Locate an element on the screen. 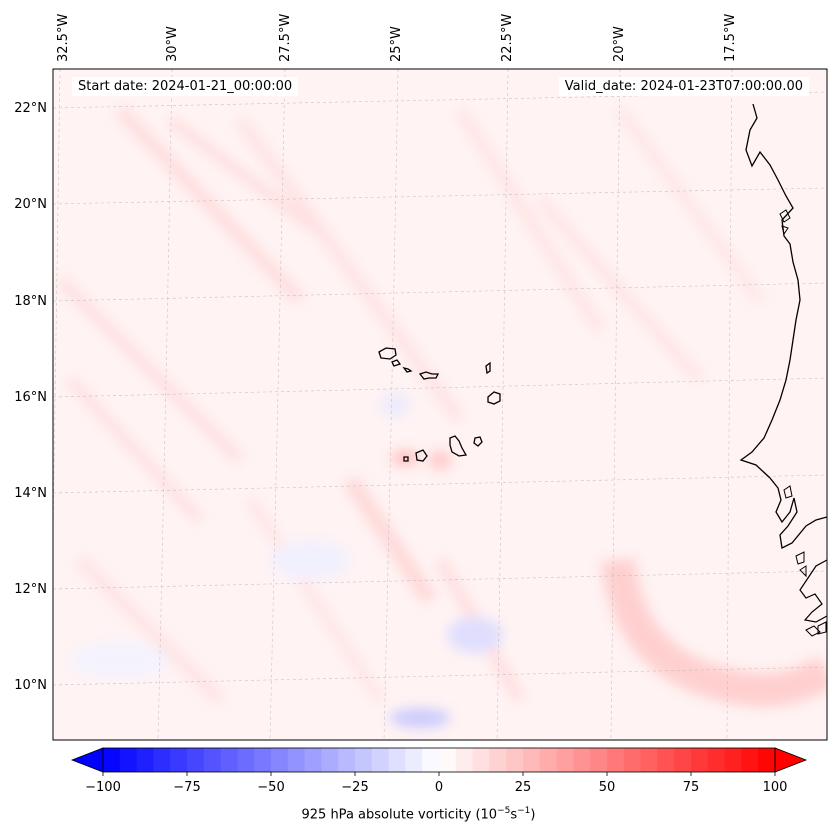 The image size is (837, 839). colorbar-tick-label: 75 is located at coordinates (691, 787).